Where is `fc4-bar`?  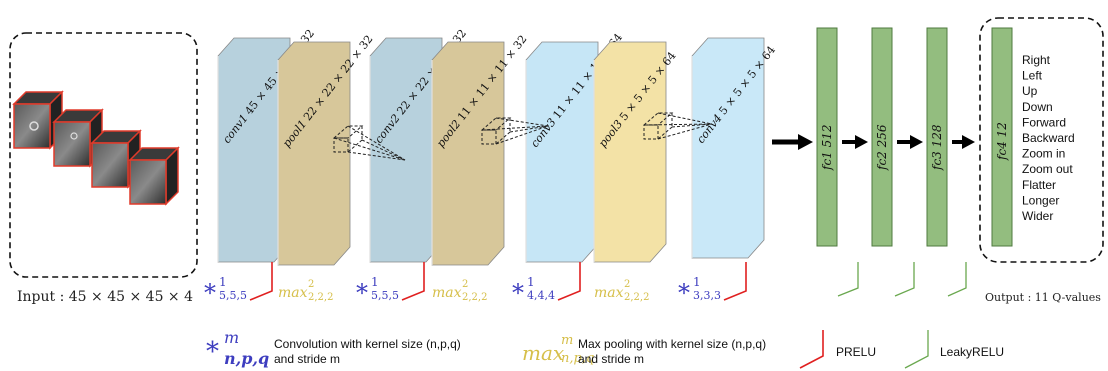 fc4-bar is located at coordinates (1002, 137).